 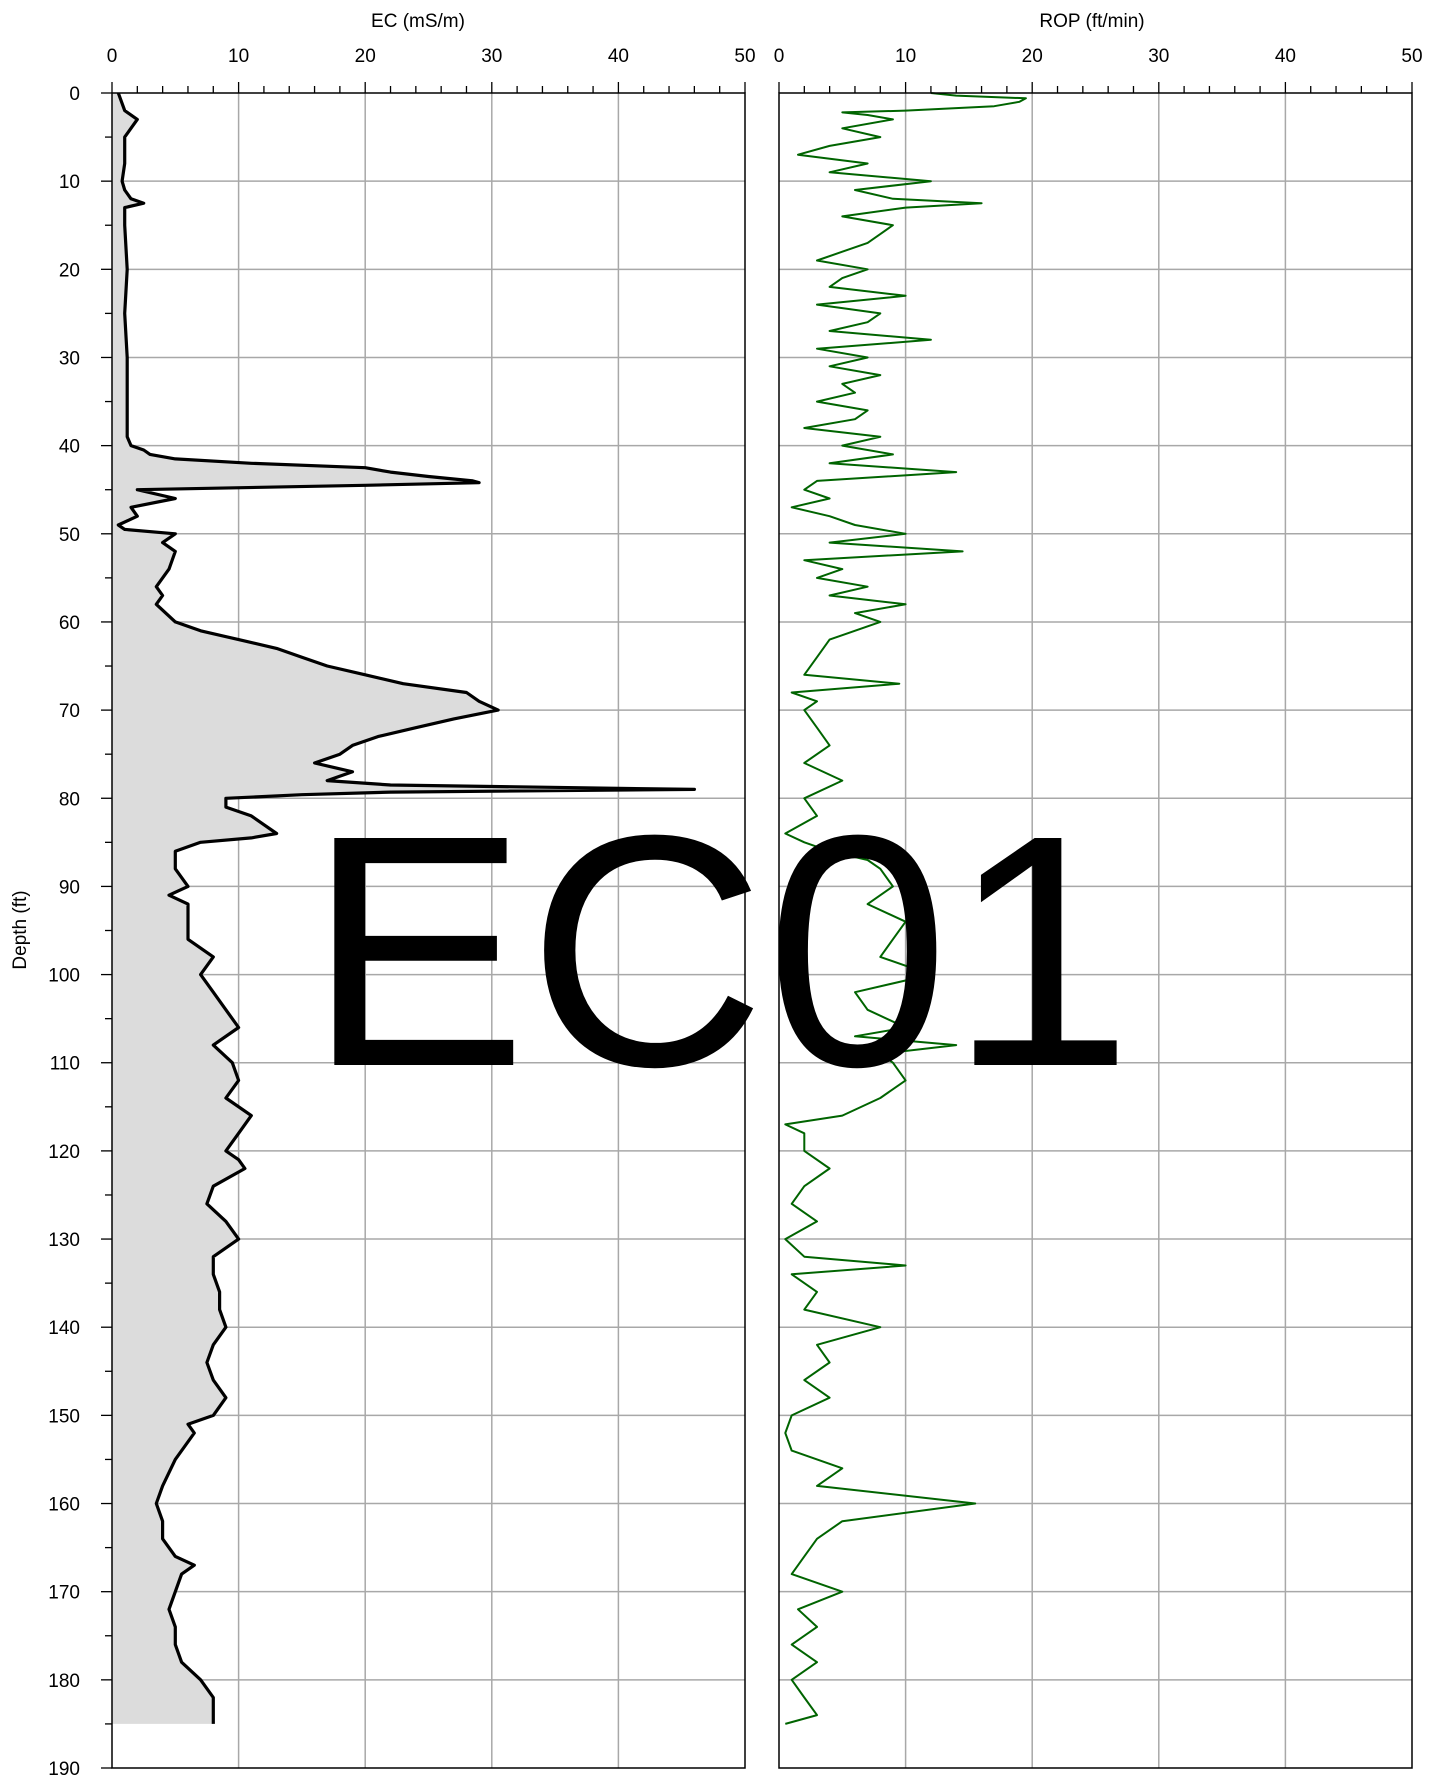 I want to click on y-tick-label: 50, so click(x=69, y=535).